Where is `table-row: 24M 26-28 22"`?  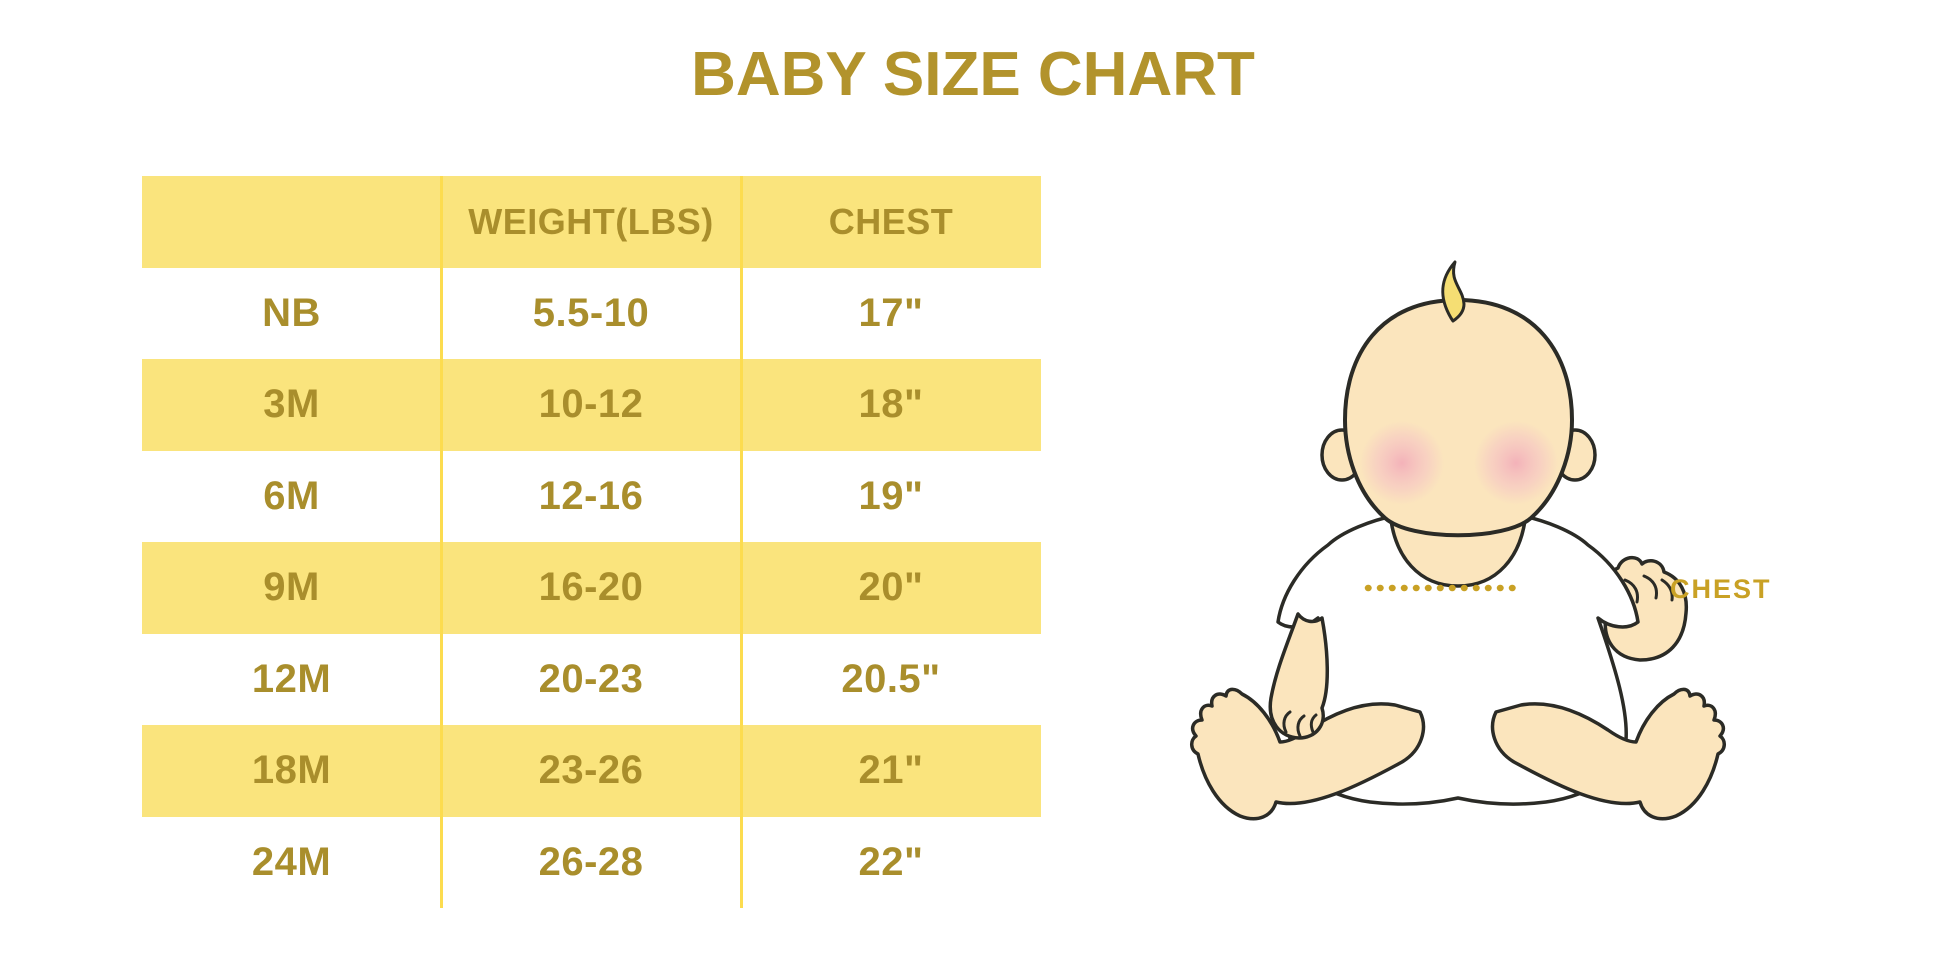 table-row: 24M 26-28 22" is located at coordinates (591, 863).